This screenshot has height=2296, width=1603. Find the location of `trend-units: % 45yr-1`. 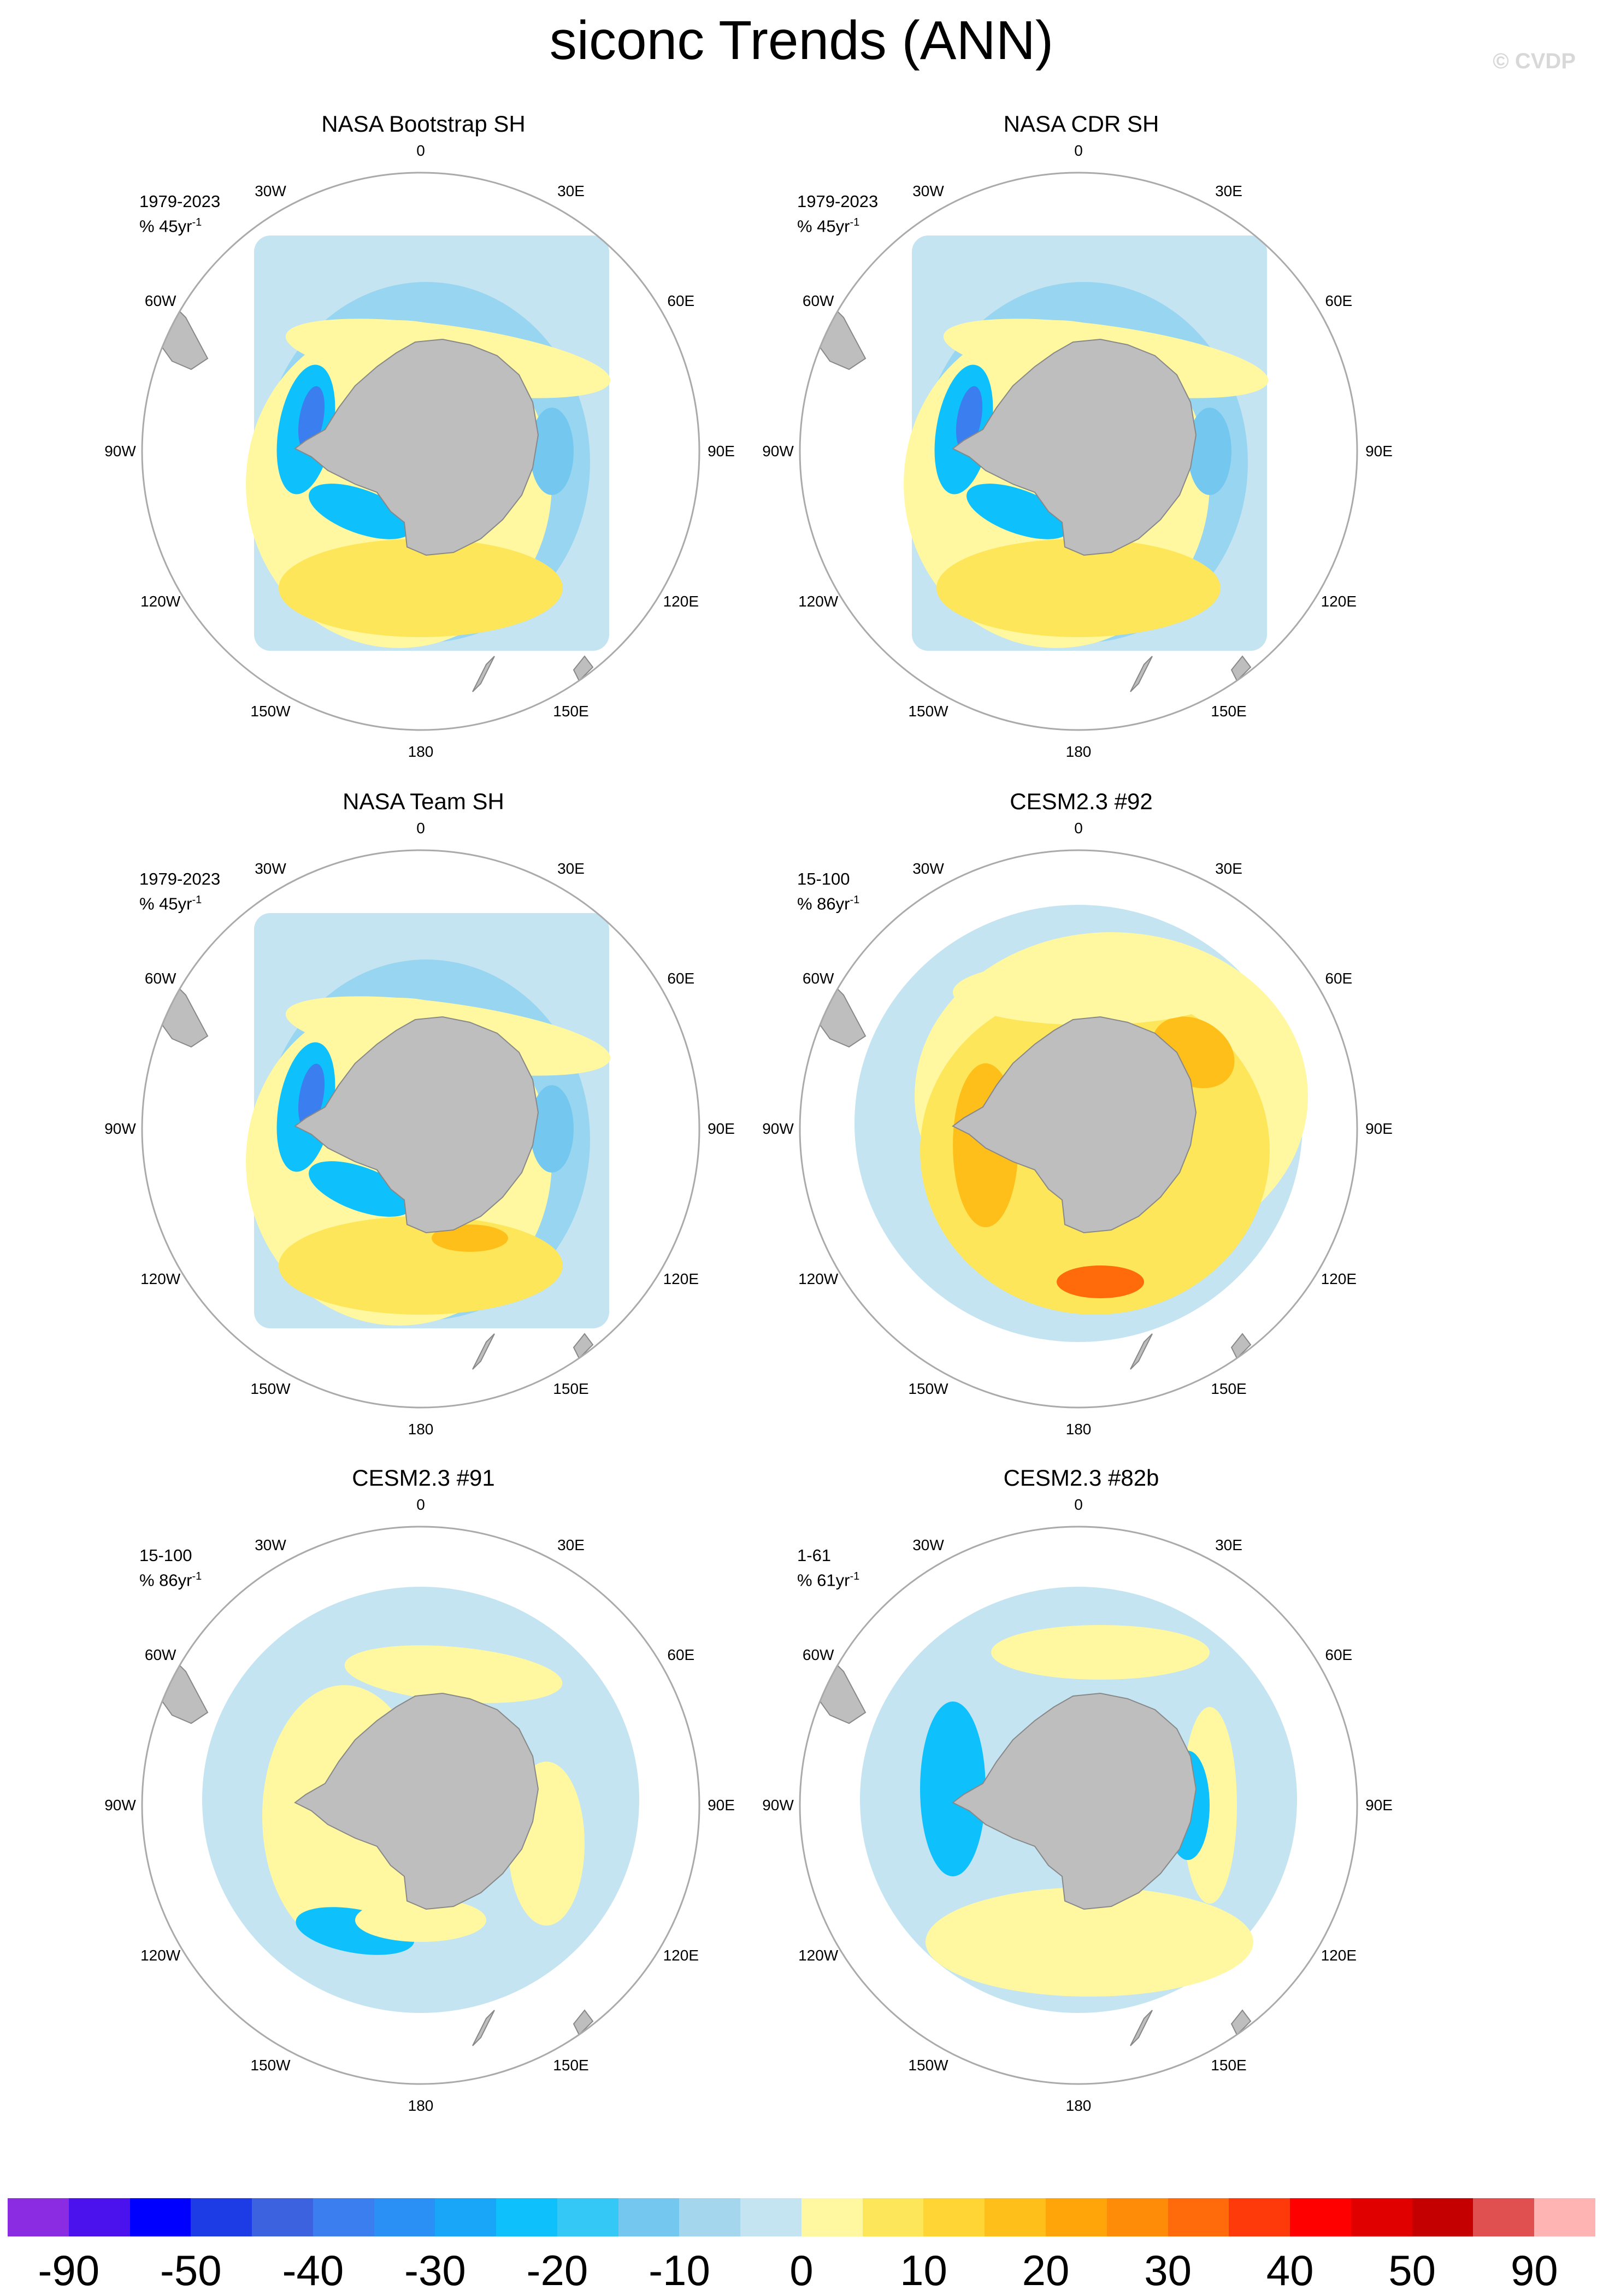

trend-units: % 45yr-1 is located at coordinates (170, 226).